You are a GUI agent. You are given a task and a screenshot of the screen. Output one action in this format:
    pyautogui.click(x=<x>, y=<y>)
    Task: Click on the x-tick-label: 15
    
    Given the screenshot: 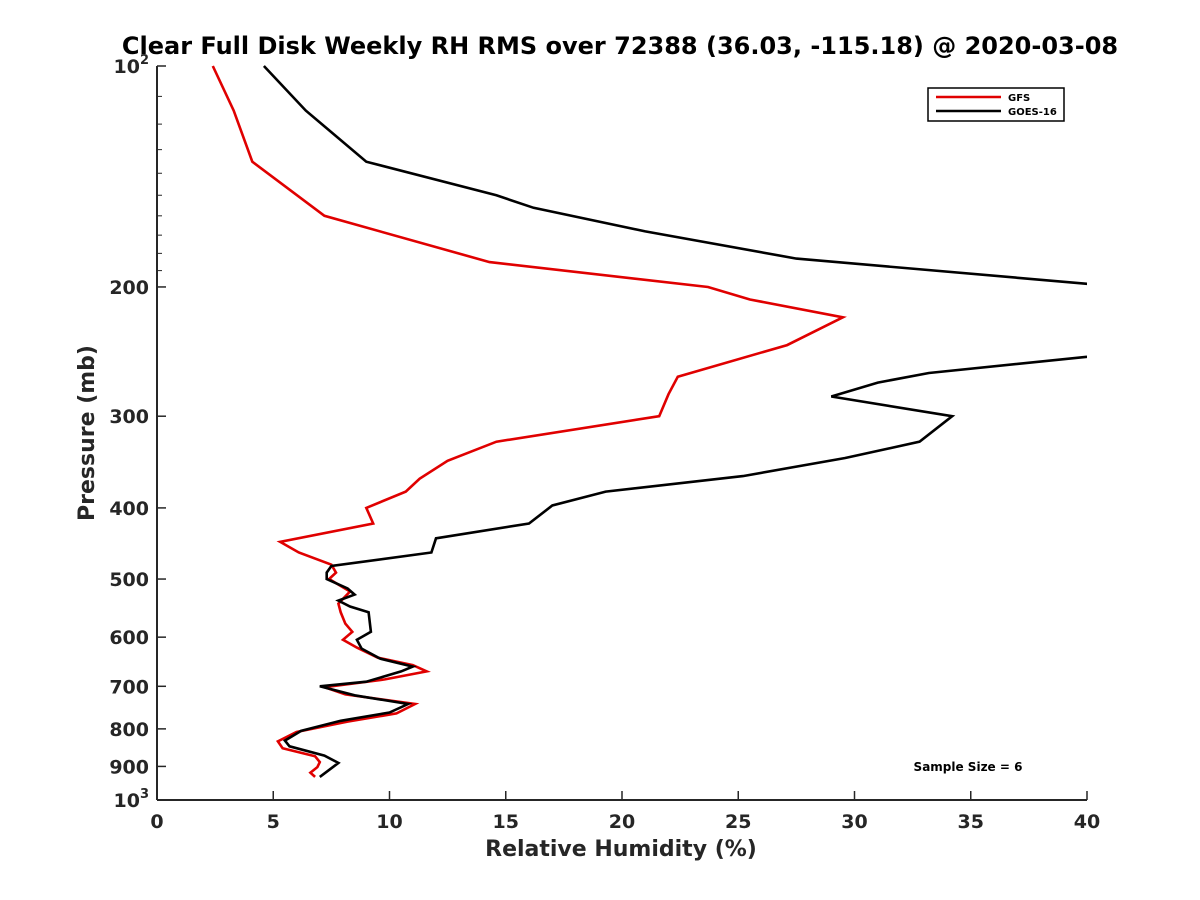 What is the action you would take?
    pyautogui.click(x=506, y=822)
    